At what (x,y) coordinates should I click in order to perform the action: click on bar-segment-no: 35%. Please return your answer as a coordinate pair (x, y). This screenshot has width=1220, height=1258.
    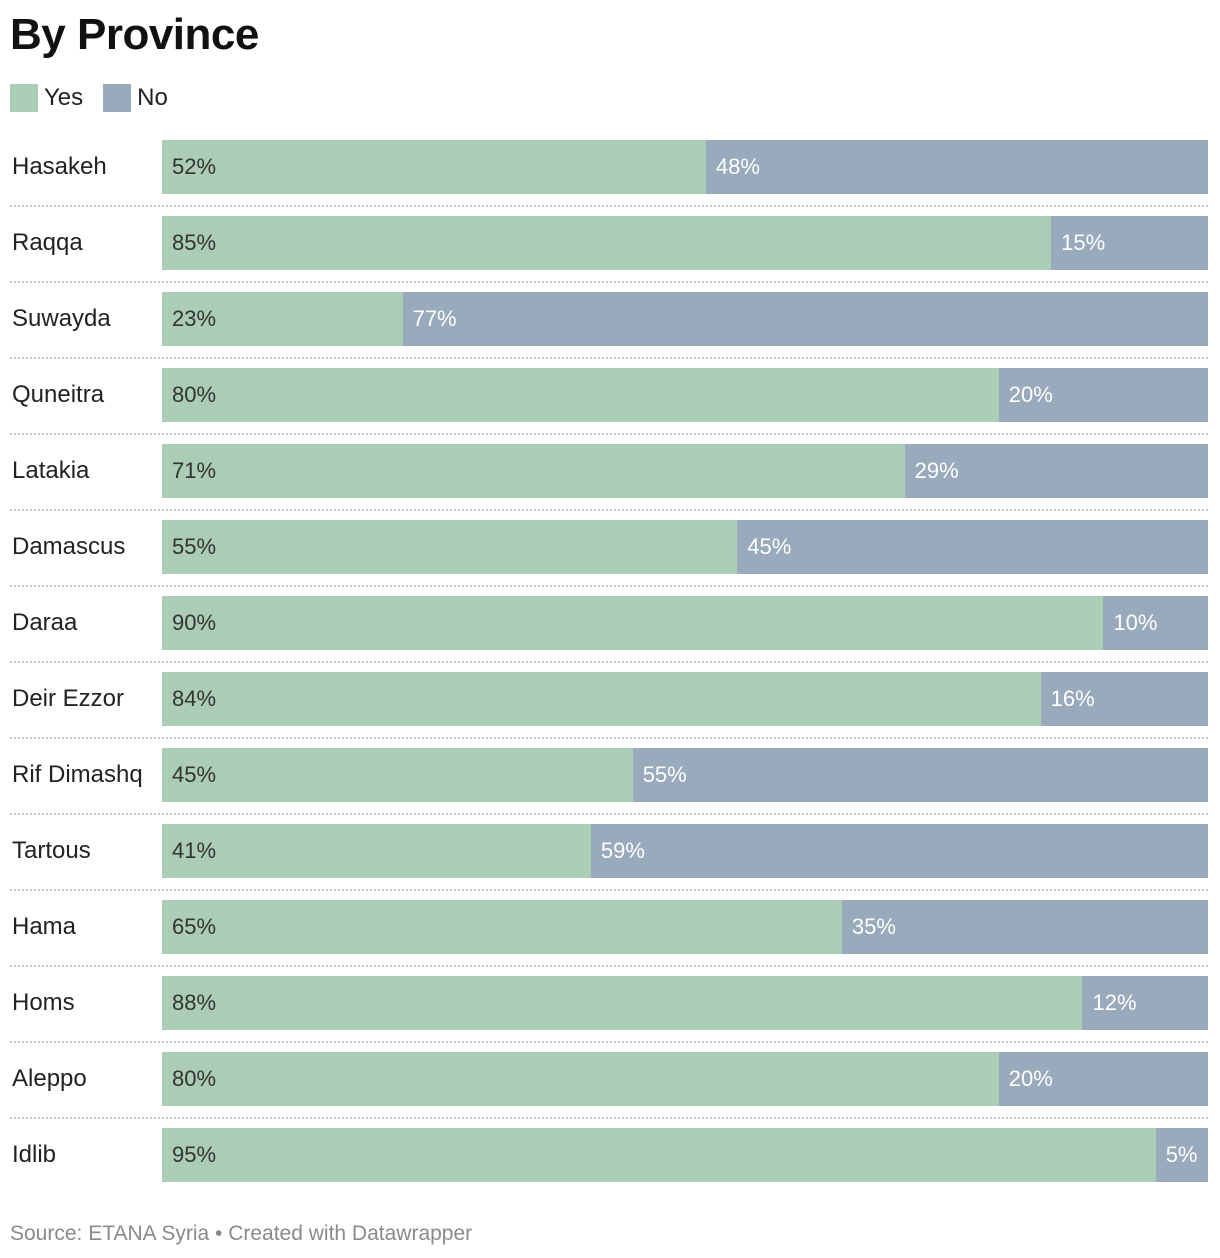
    Looking at the image, I should click on (1024, 927).